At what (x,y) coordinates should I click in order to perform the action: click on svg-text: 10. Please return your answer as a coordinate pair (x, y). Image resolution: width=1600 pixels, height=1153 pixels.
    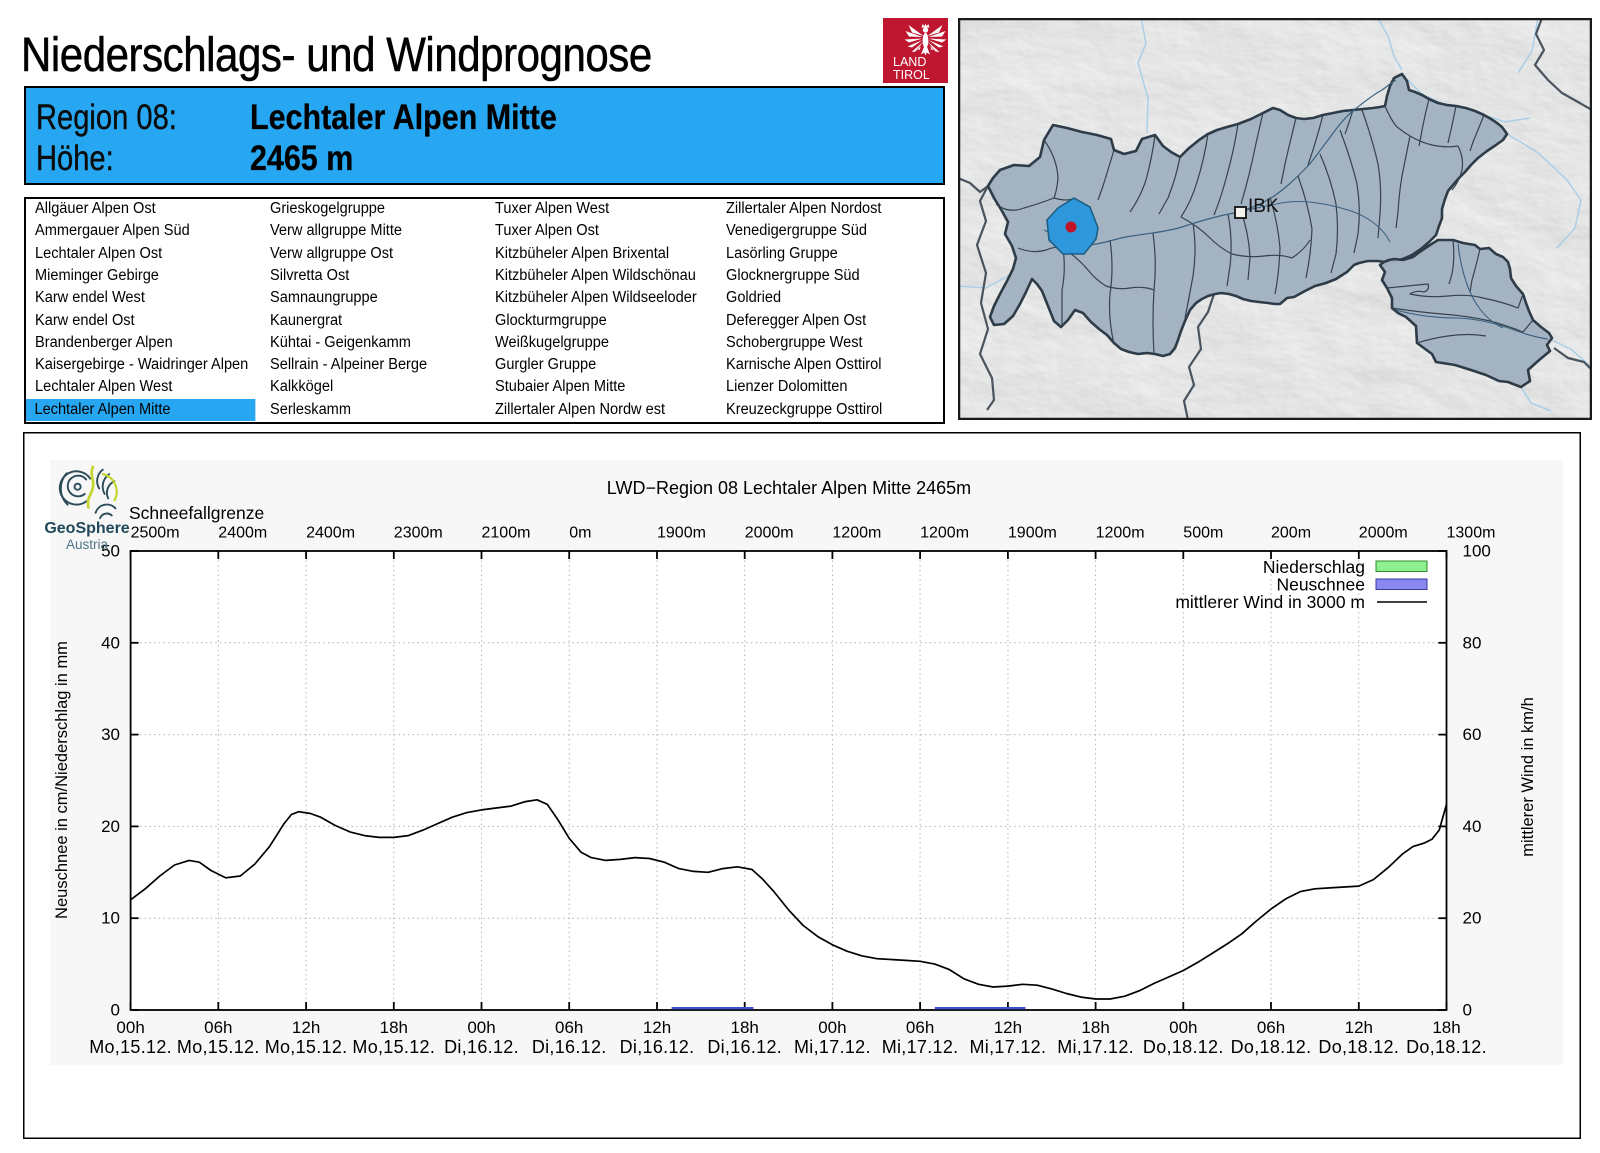
    Looking at the image, I should click on (110, 918).